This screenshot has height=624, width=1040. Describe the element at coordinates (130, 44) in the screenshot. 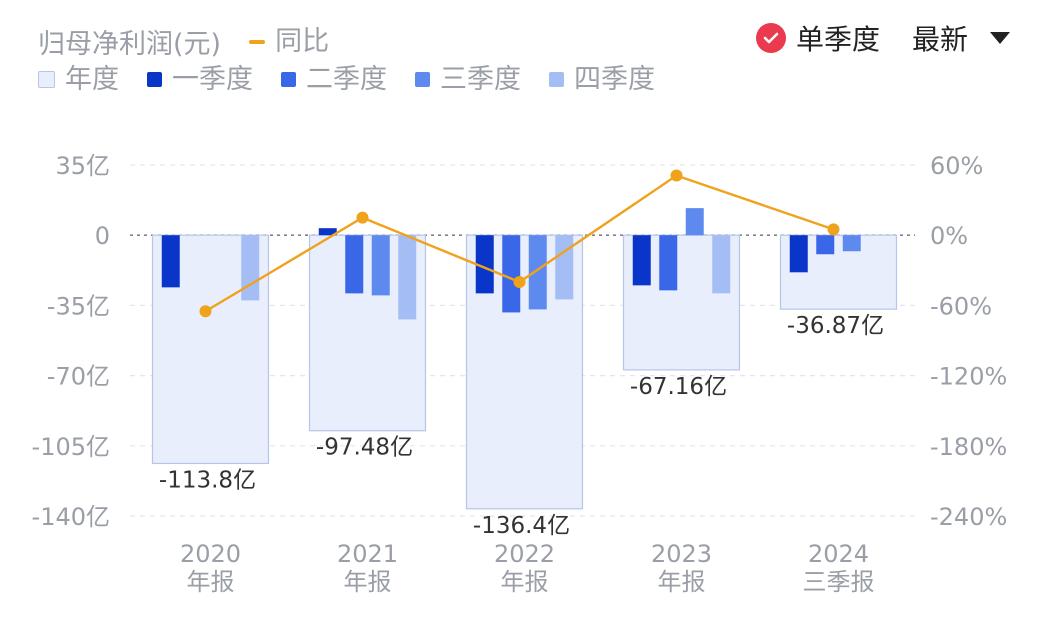

I see `series-title: 归母净利润(元)` at that location.